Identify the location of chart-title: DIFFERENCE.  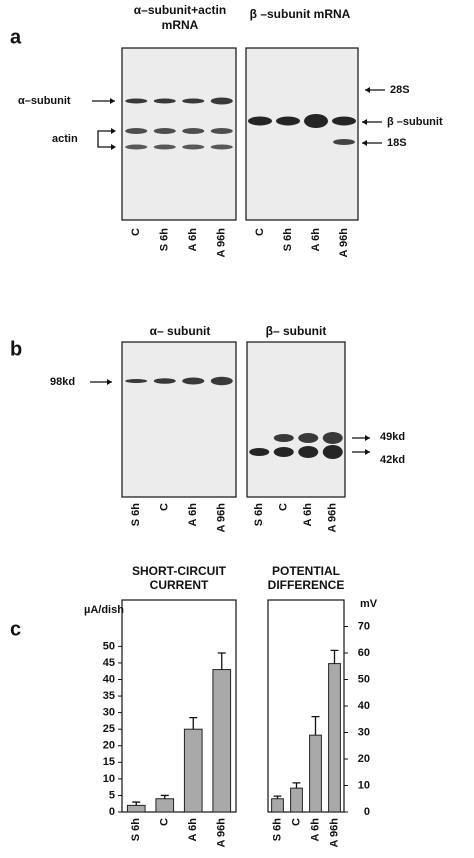
(306, 585).